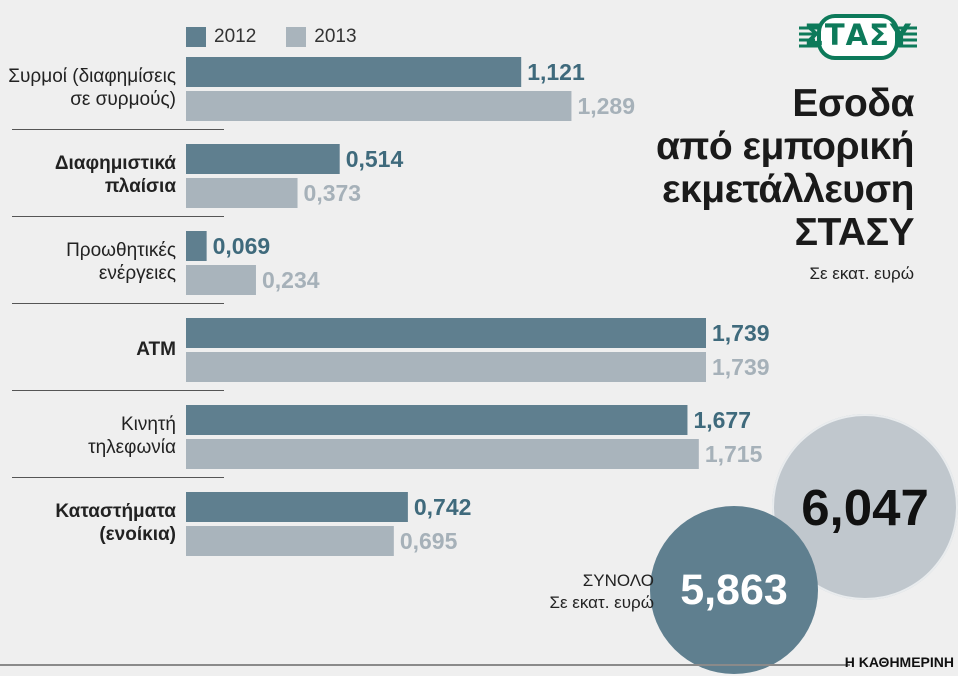 The image size is (958, 676). Describe the element at coordinates (115, 511) in the screenshot. I see `category-label-line: Καταστήματα` at that location.